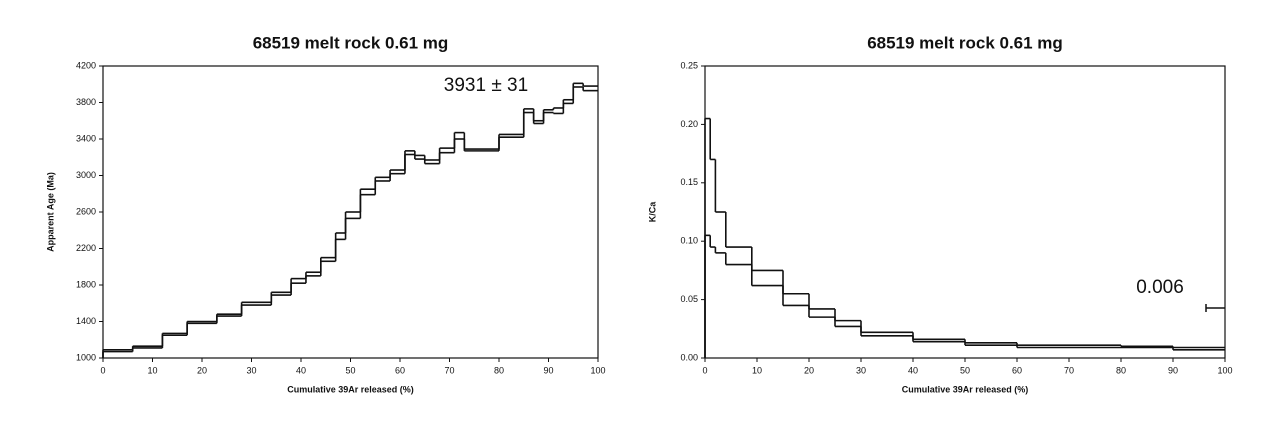 This screenshot has height=431, width=1271. I want to click on y-tick-label: 0.10, so click(689, 241).